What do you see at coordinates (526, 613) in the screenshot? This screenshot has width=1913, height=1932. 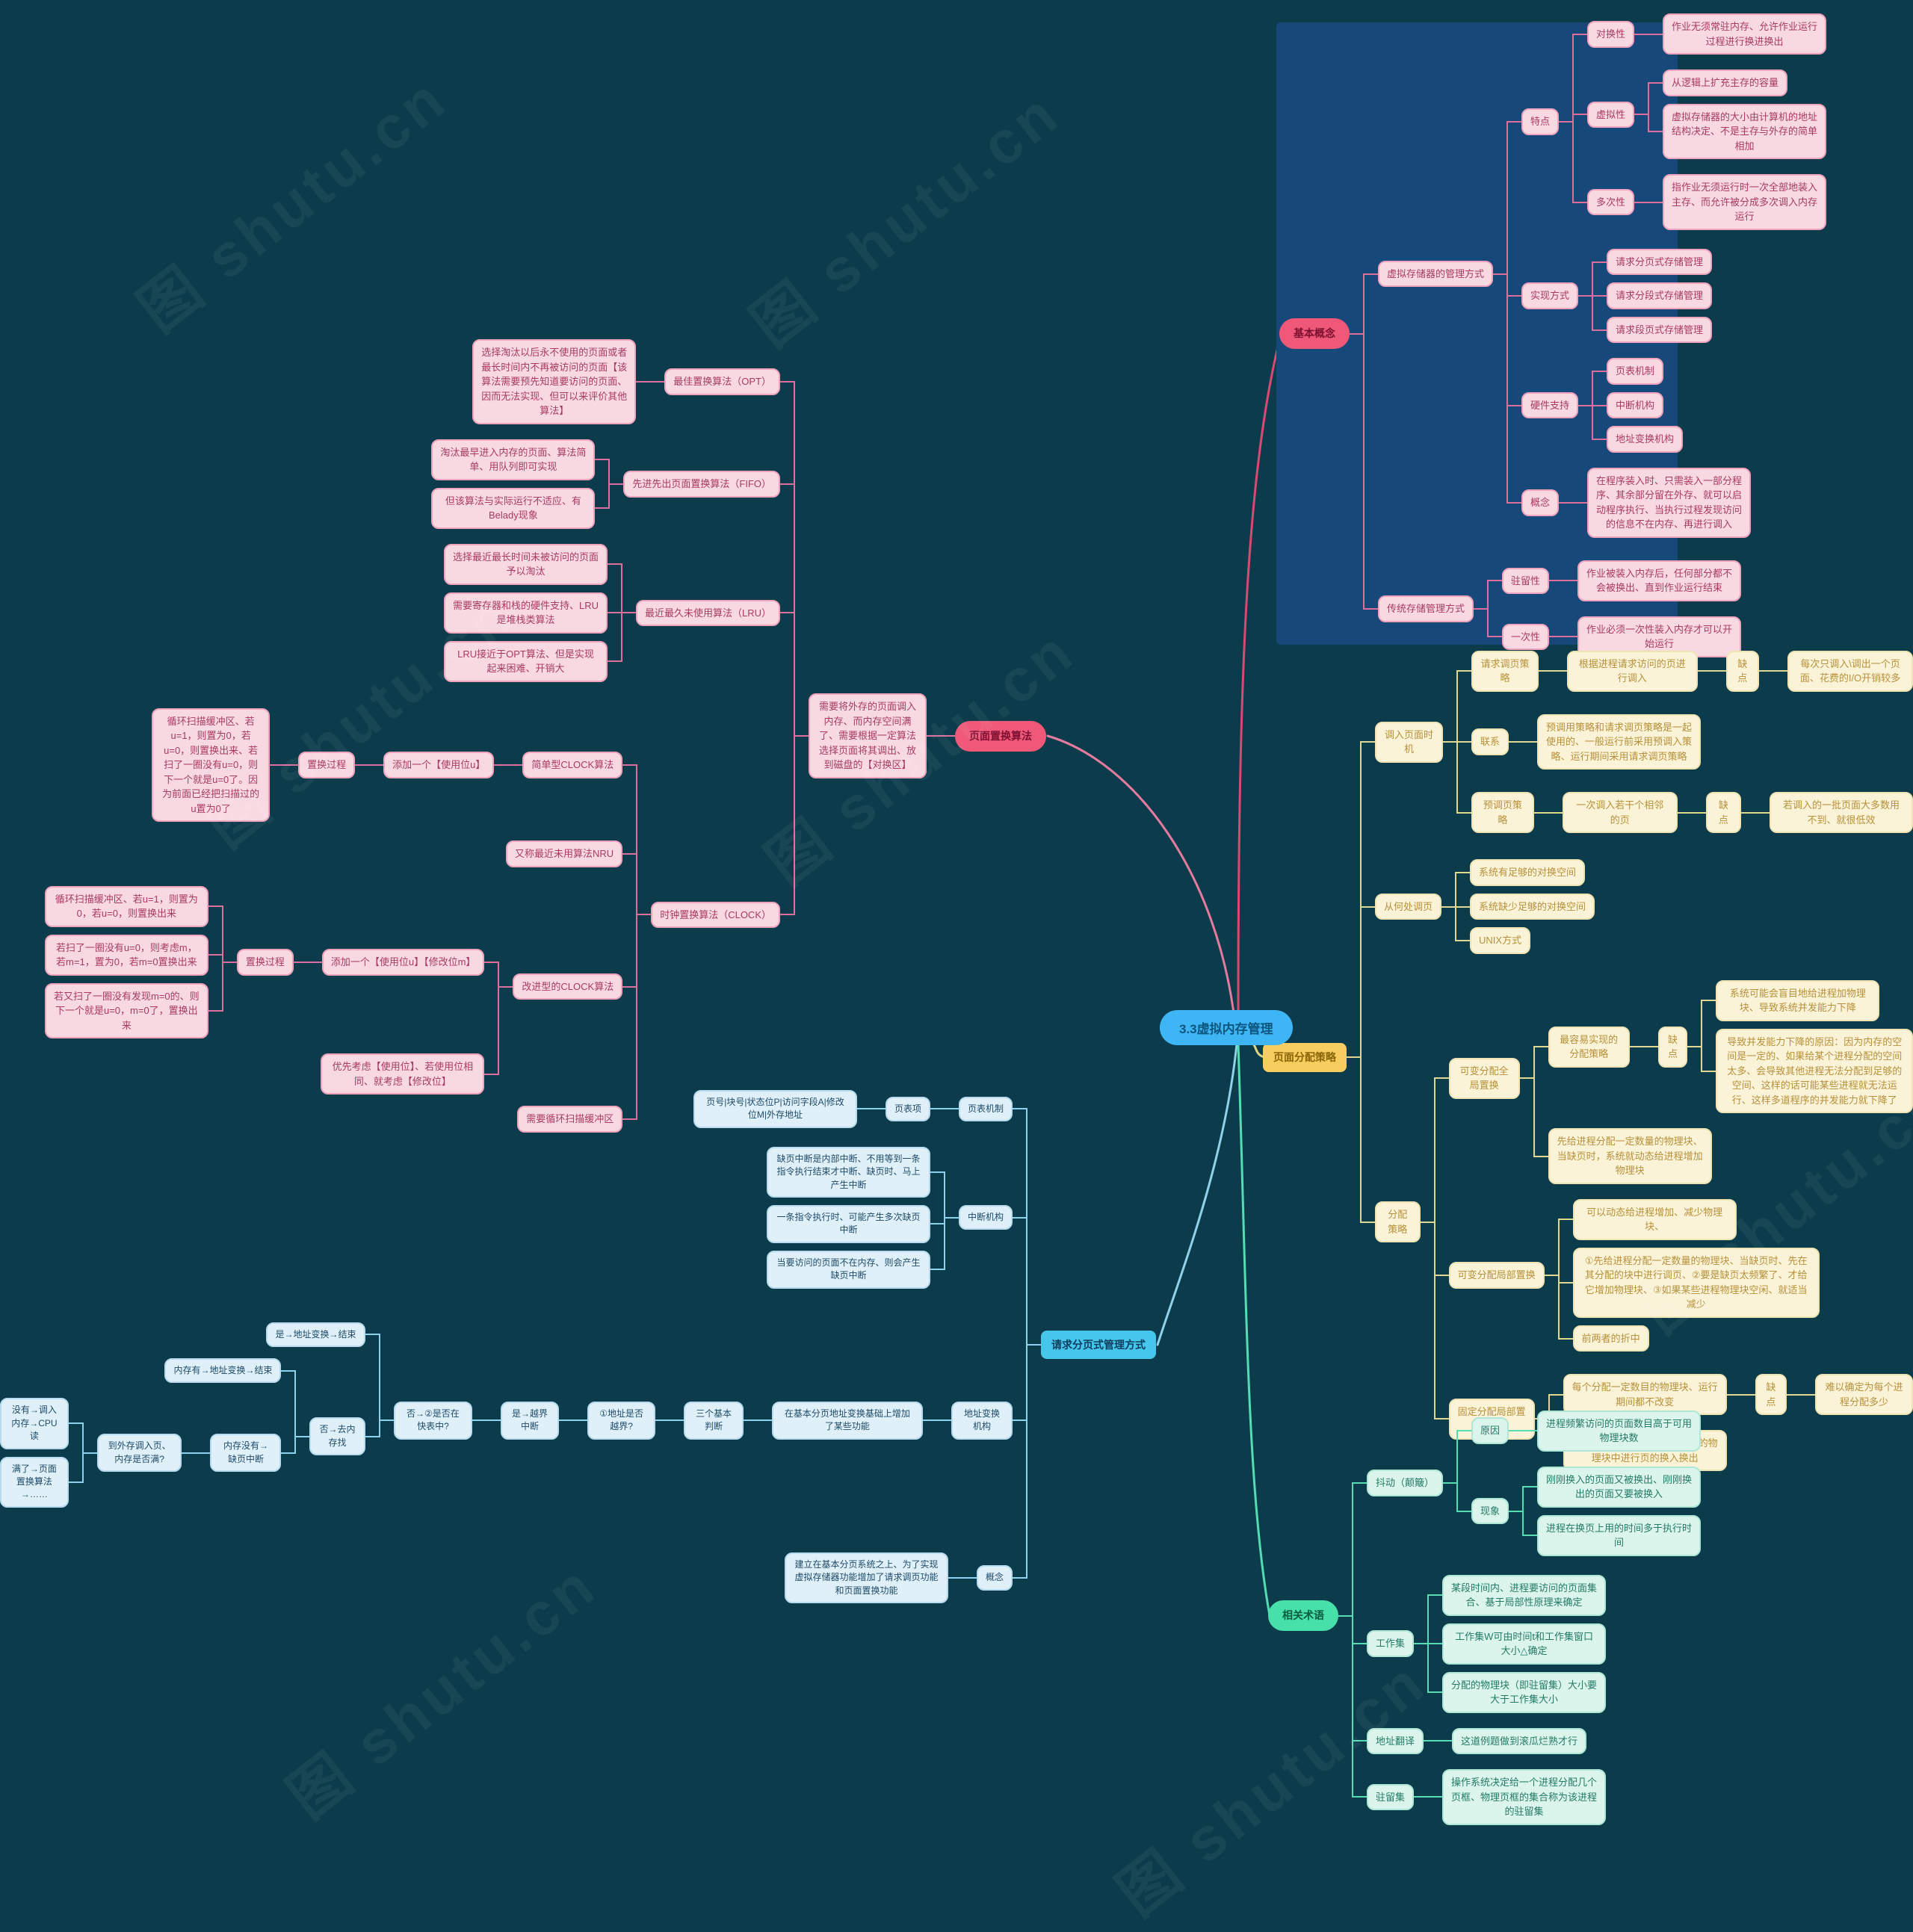 I see `mindmap-node: 需要寄存器和栈的硬件支持、LRU是堆栈类算法` at bounding box center [526, 613].